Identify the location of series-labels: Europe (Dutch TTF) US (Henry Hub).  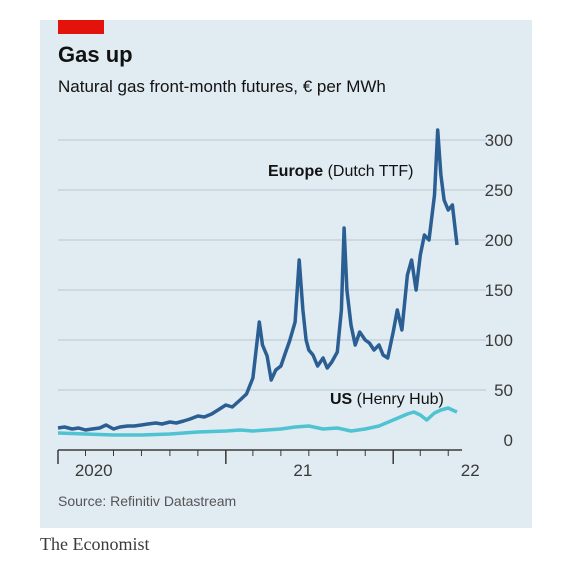
(356, 285).